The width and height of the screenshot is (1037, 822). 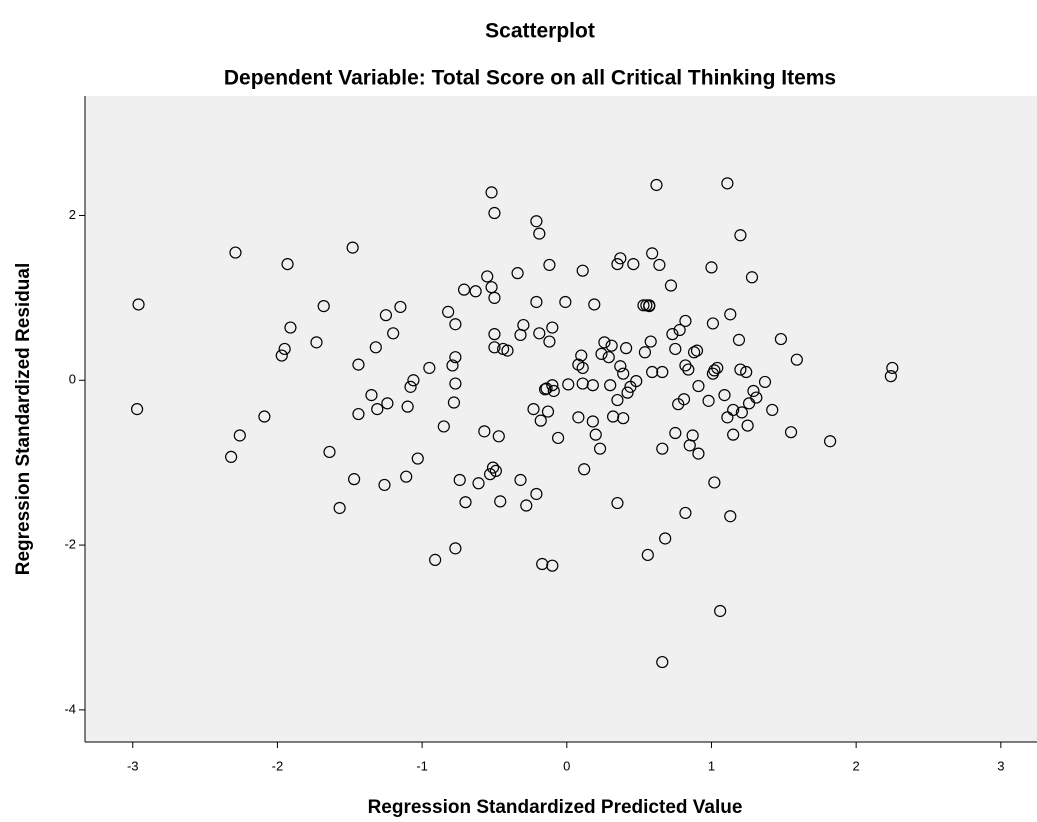 What do you see at coordinates (278, 765) in the screenshot?
I see `x-tick-label: -2` at bounding box center [278, 765].